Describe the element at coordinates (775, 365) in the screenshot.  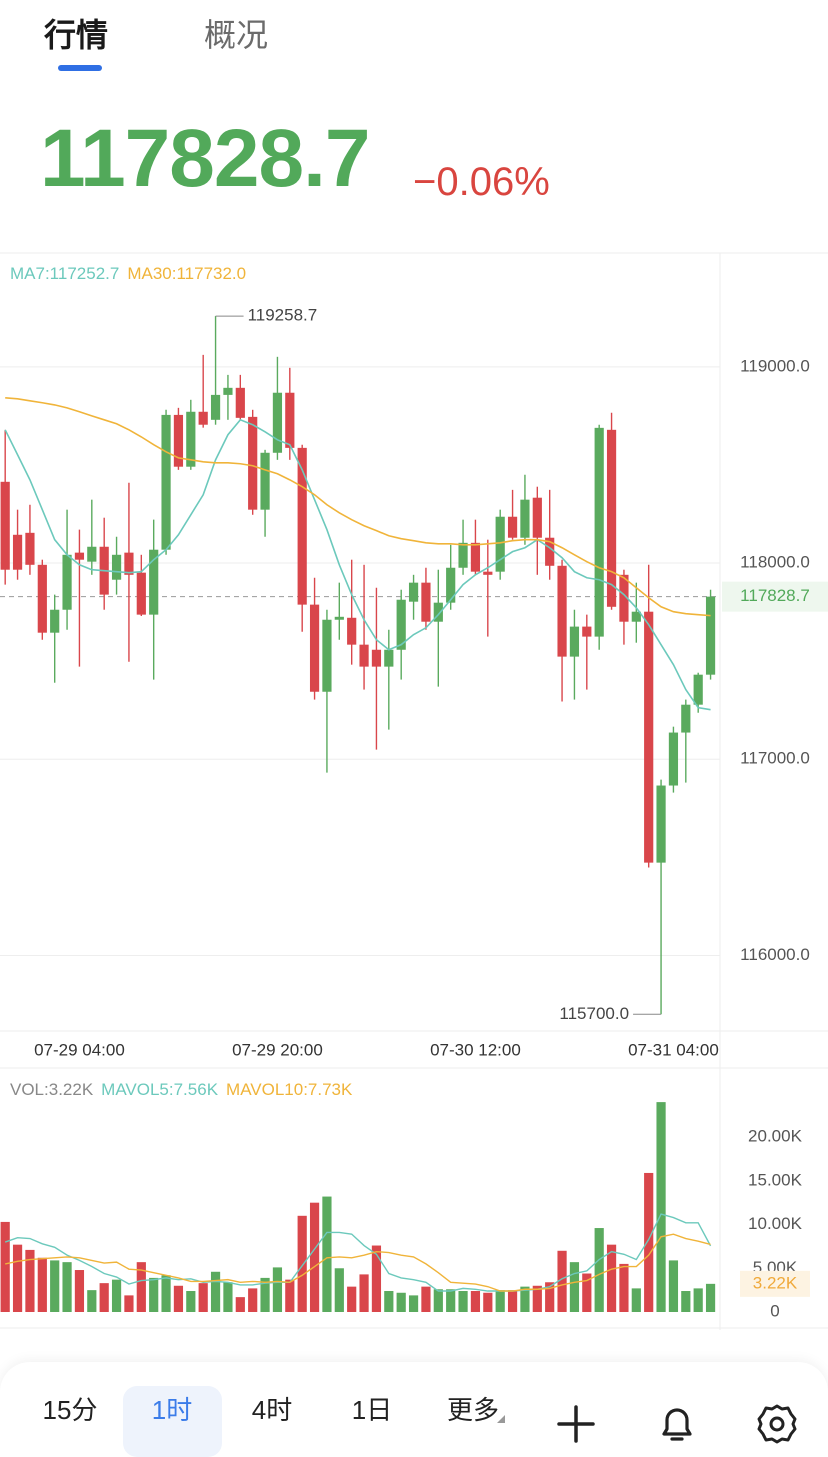
I see `y-tick-label: 119000.0` at that location.